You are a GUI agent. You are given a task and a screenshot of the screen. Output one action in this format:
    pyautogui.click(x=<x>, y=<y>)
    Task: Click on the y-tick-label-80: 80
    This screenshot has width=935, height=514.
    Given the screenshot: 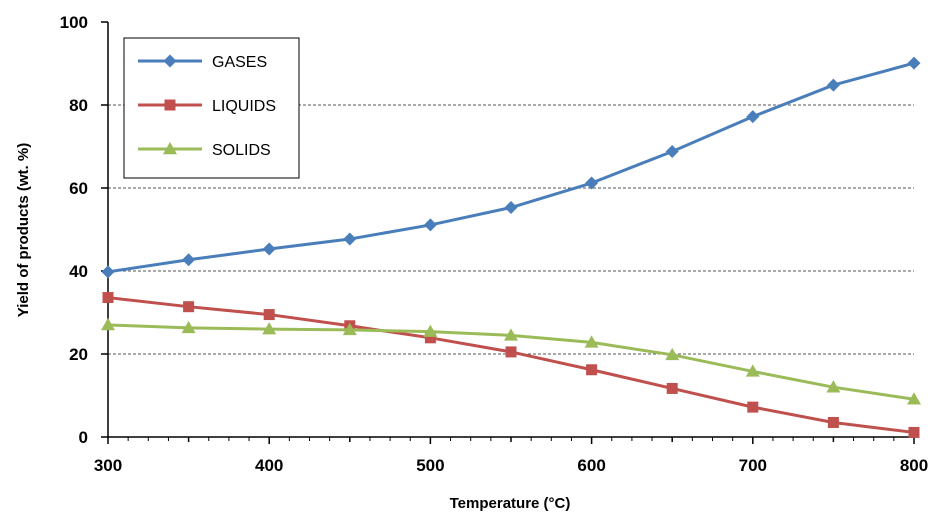 What is the action you would take?
    pyautogui.click(x=78, y=105)
    